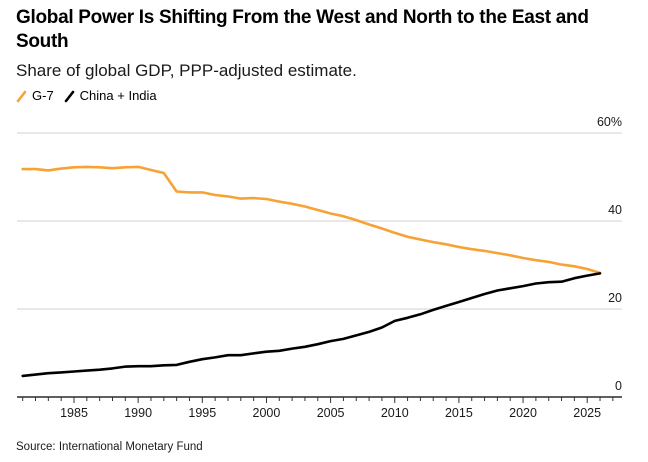 This screenshot has height=462, width=648. I want to click on x-tick-label-1995: 1995, so click(202, 413).